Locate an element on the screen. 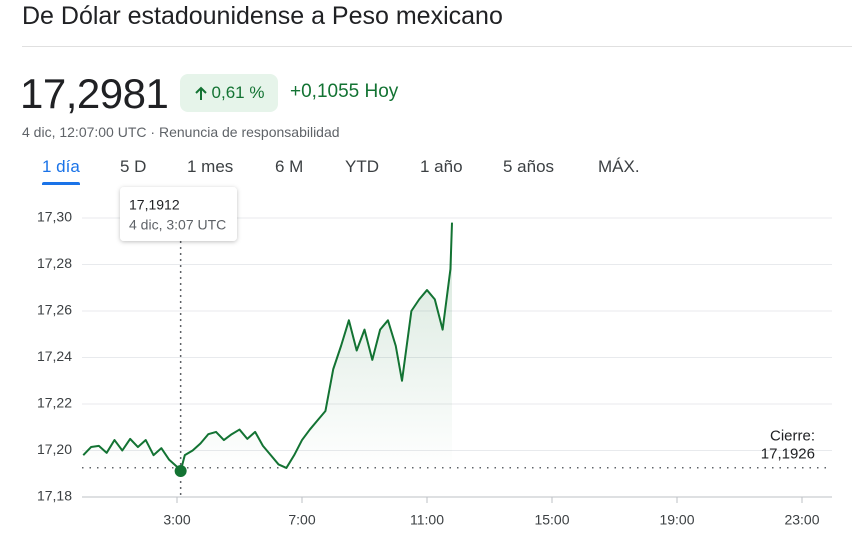 The height and width of the screenshot is (537, 852). tooltip-time: 4 dic, 3:07 UTC is located at coordinates (177, 225).